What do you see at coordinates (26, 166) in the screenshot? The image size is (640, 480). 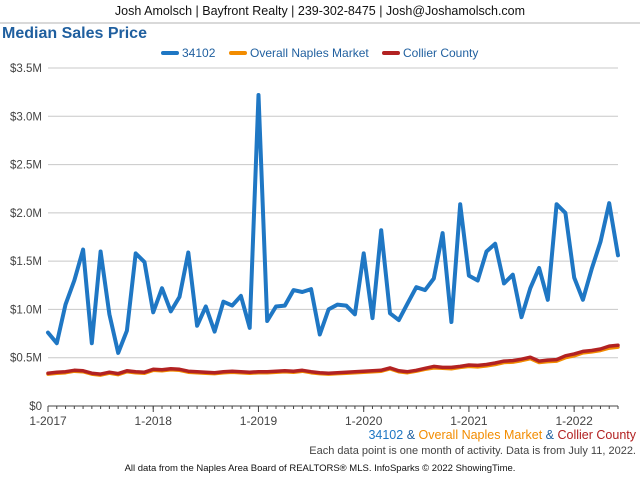 I see `y-tick-label: $2.5M` at bounding box center [26, 166].